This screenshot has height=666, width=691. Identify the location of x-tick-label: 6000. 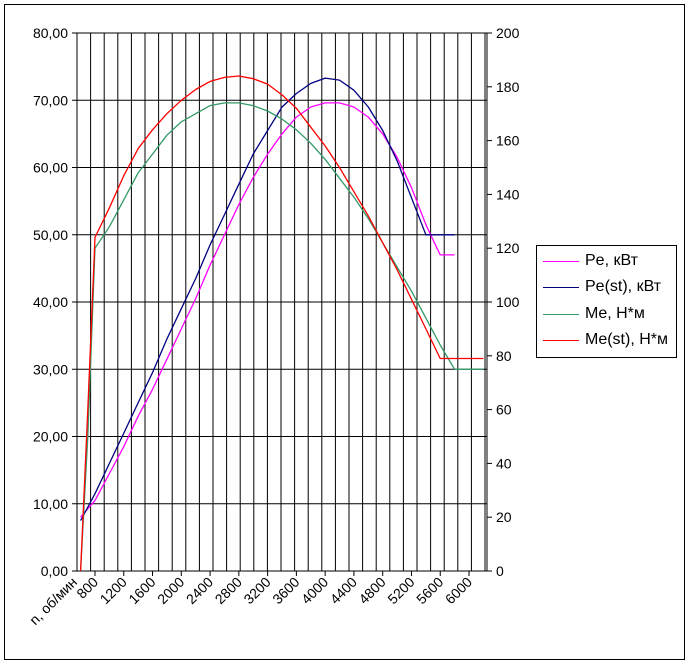
(458, 590).